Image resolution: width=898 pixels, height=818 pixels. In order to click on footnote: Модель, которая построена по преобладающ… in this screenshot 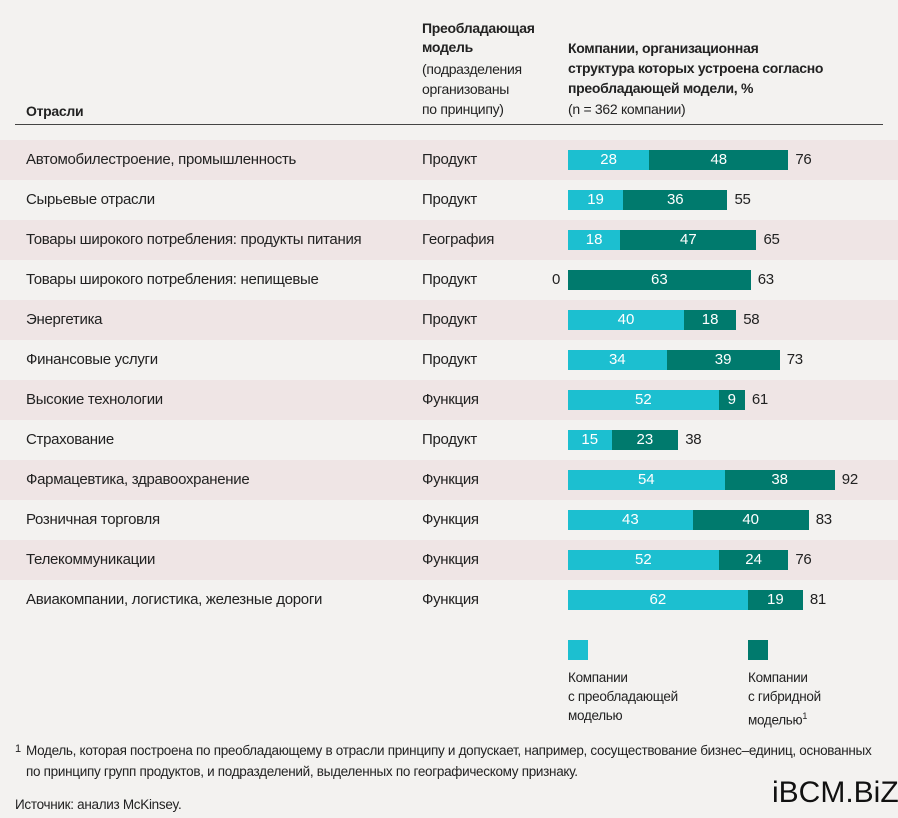, I will do `click(449, 750)`.